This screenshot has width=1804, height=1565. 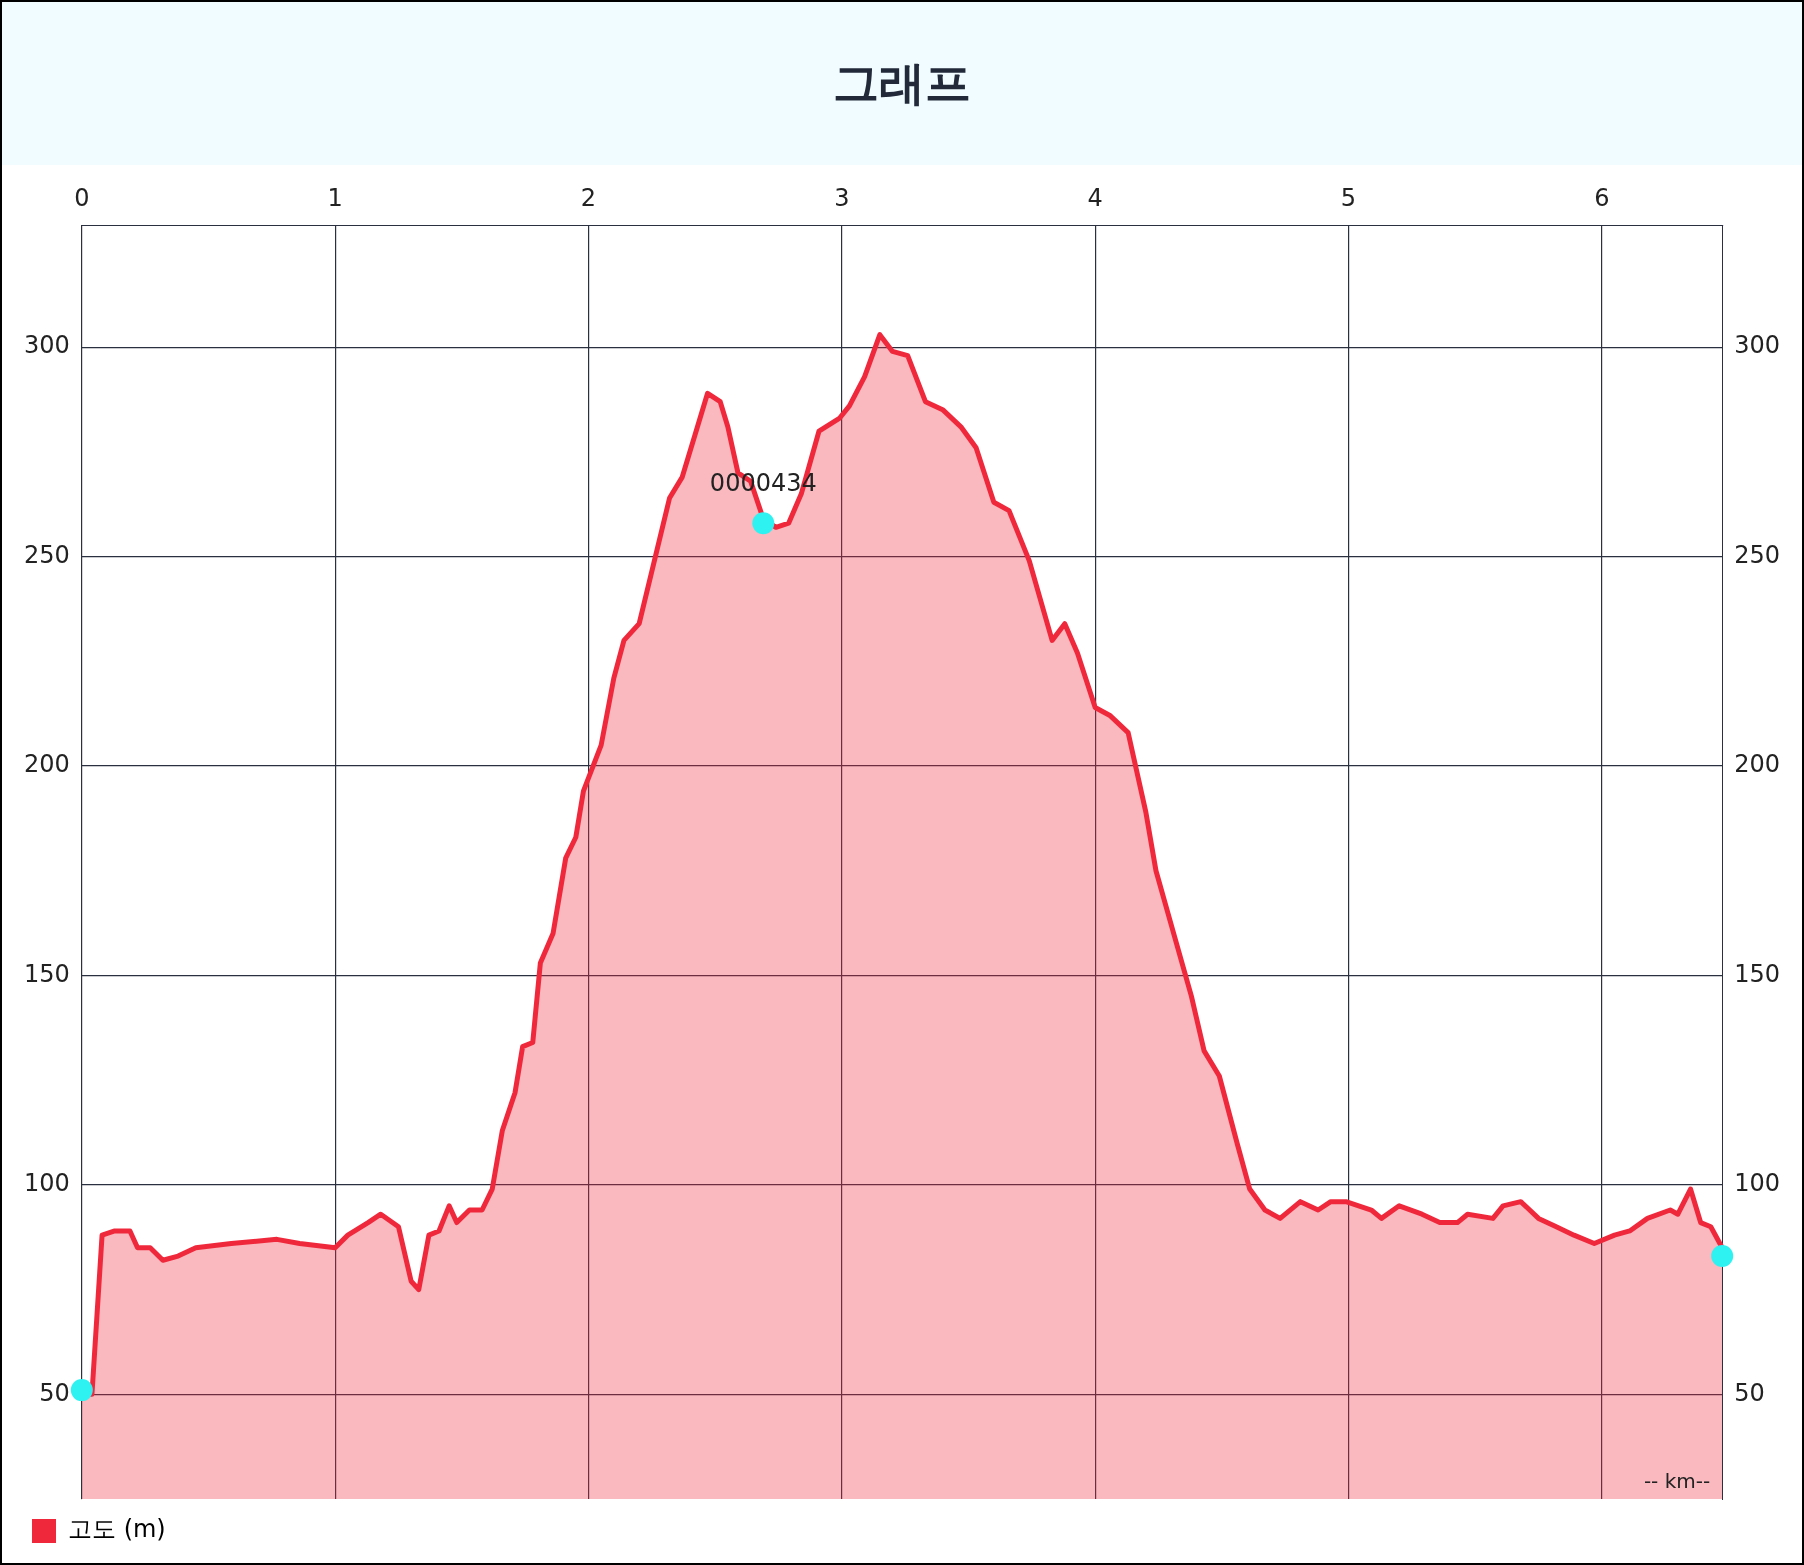 I want to click on x-tick-label: 0, so click(x=82, y=197).